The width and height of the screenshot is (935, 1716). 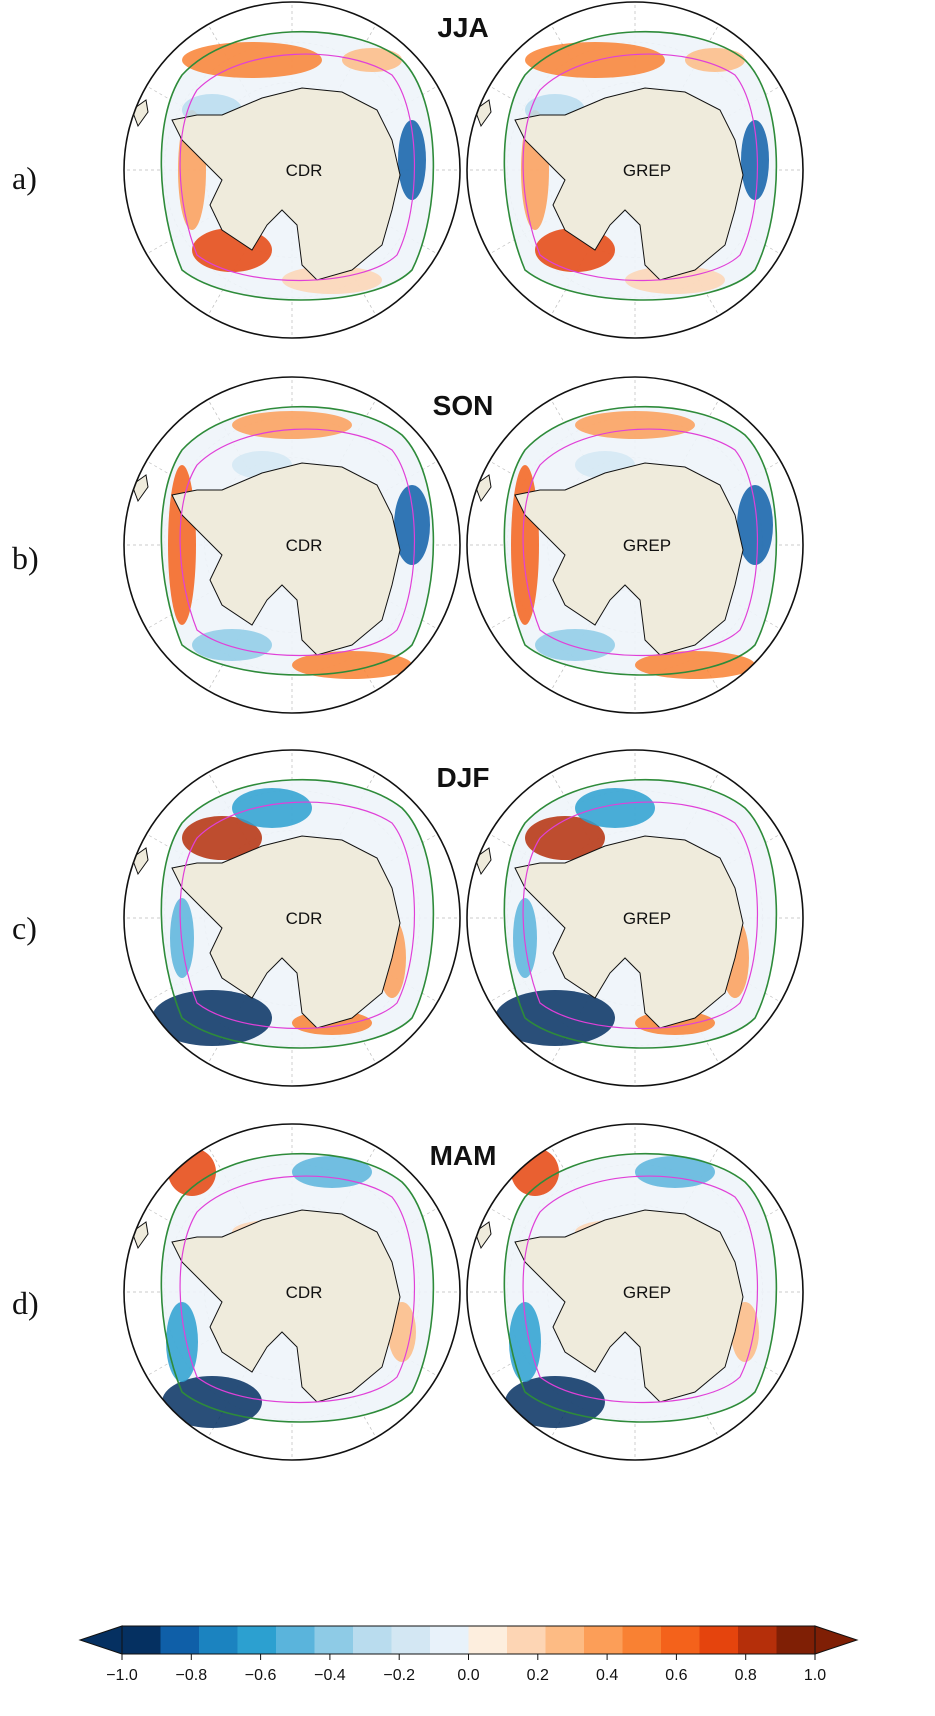 I want to click on map-panel-djf-cdr: CDR, so click(x=292, y=918).